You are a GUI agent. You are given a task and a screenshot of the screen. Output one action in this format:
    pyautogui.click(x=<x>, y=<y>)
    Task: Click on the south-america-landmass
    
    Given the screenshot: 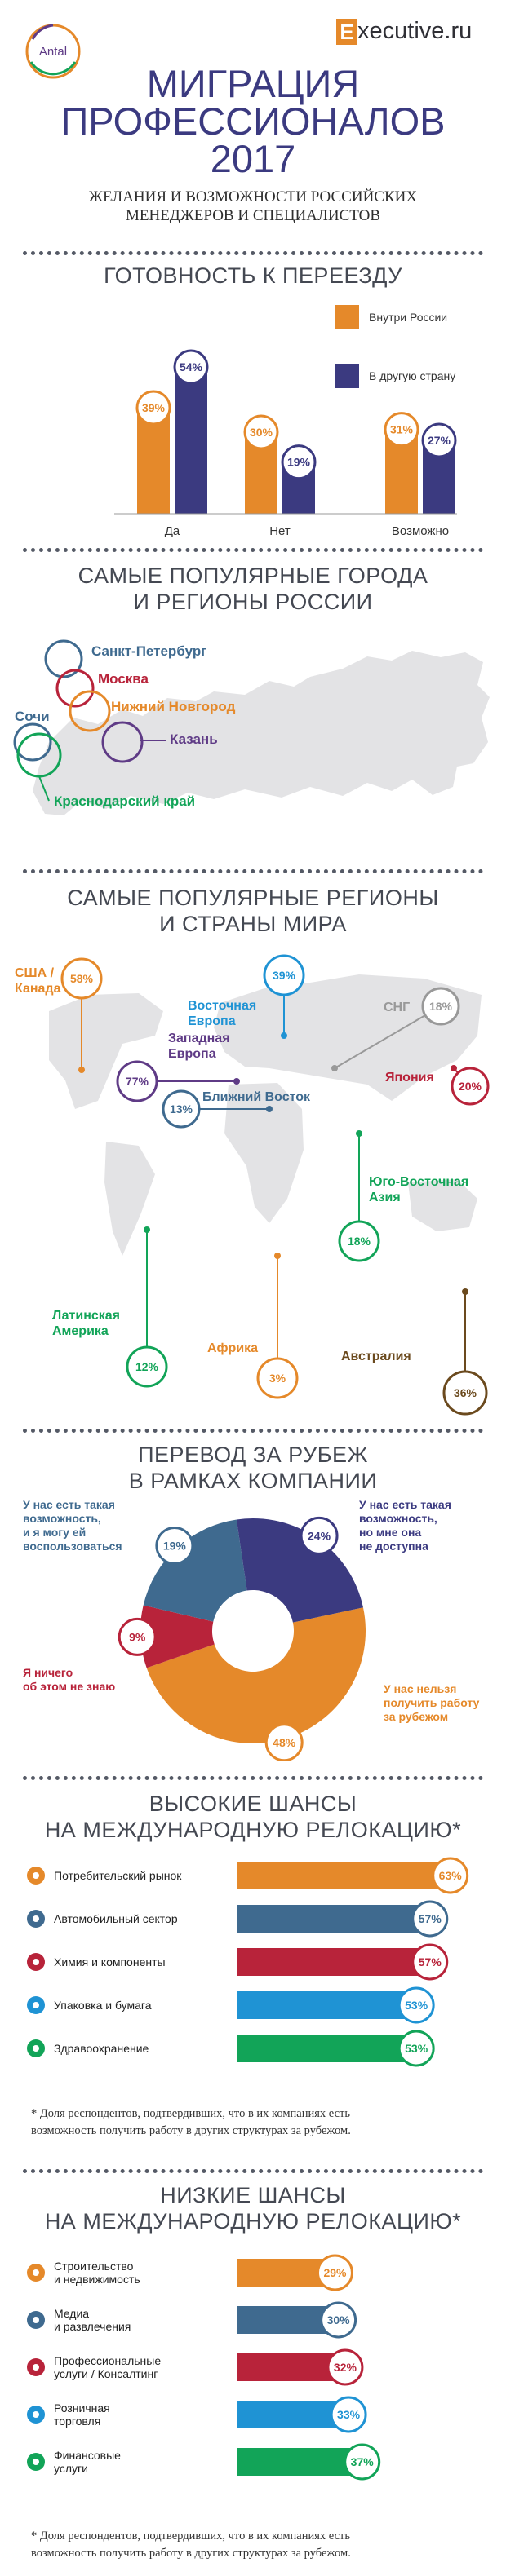 What is the action you would take?
    pyautogui.click(x=129, y=1199)
    